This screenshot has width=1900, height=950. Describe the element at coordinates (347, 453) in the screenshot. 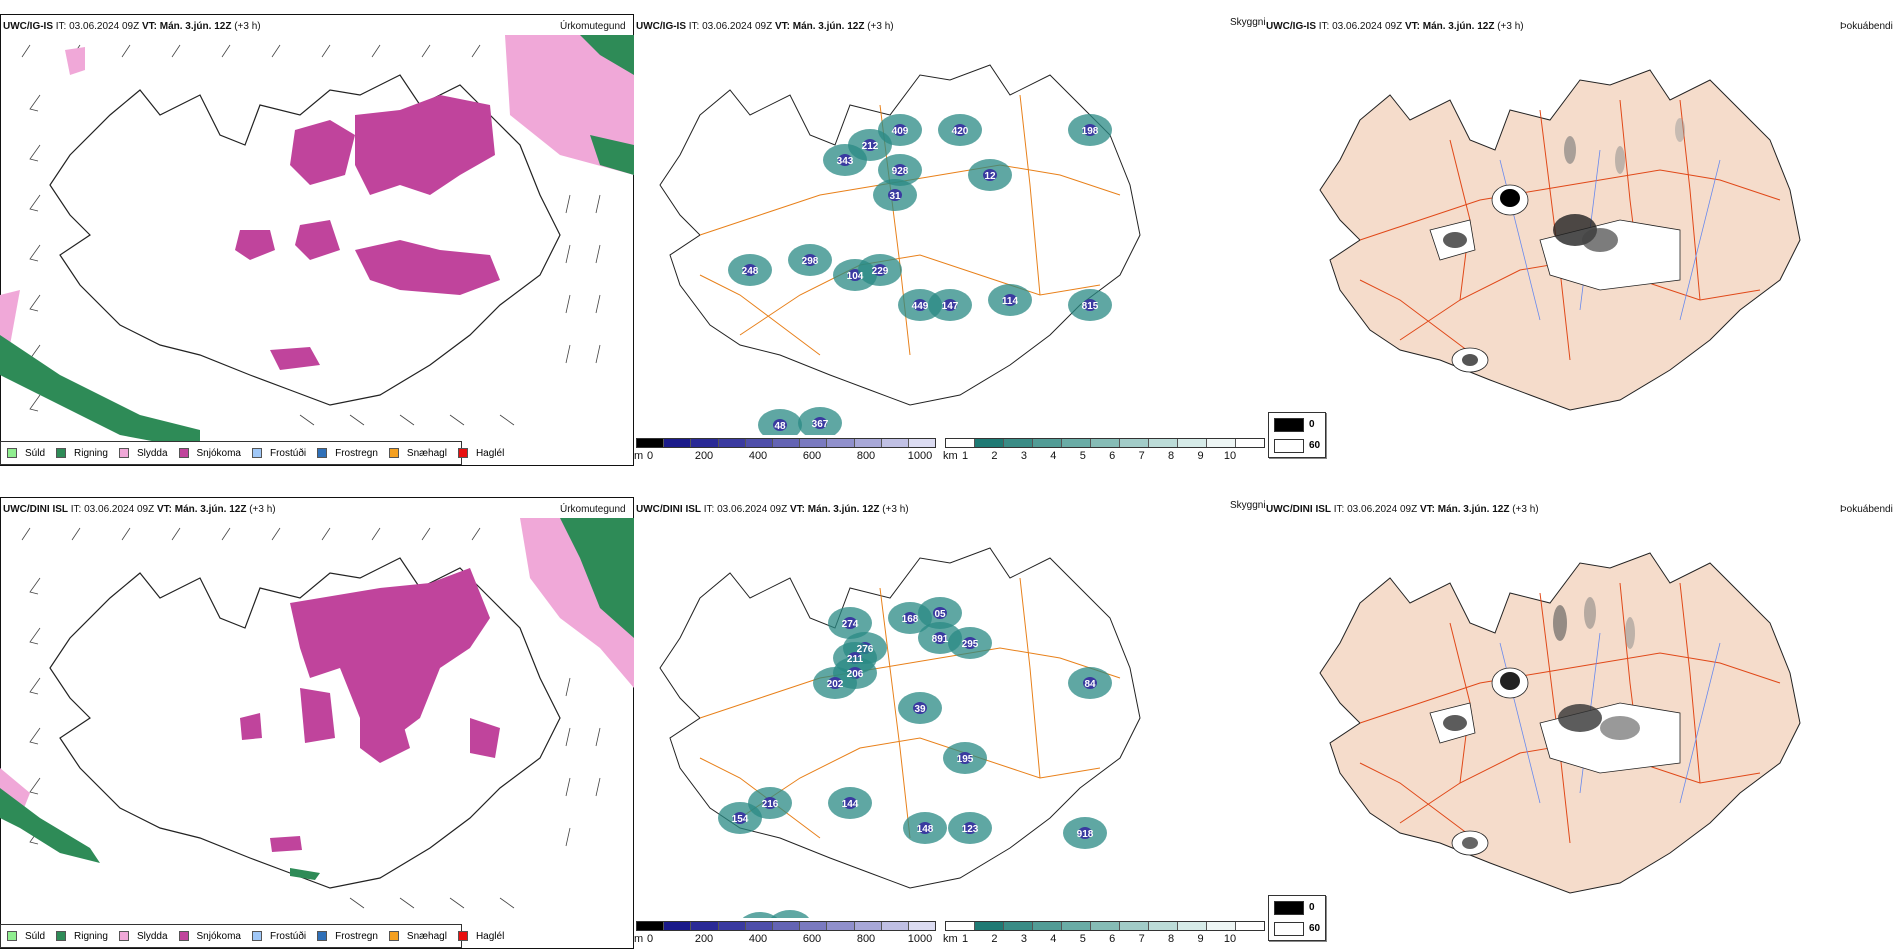

I see `legend-item-frostregn: Frostregn` at that location.